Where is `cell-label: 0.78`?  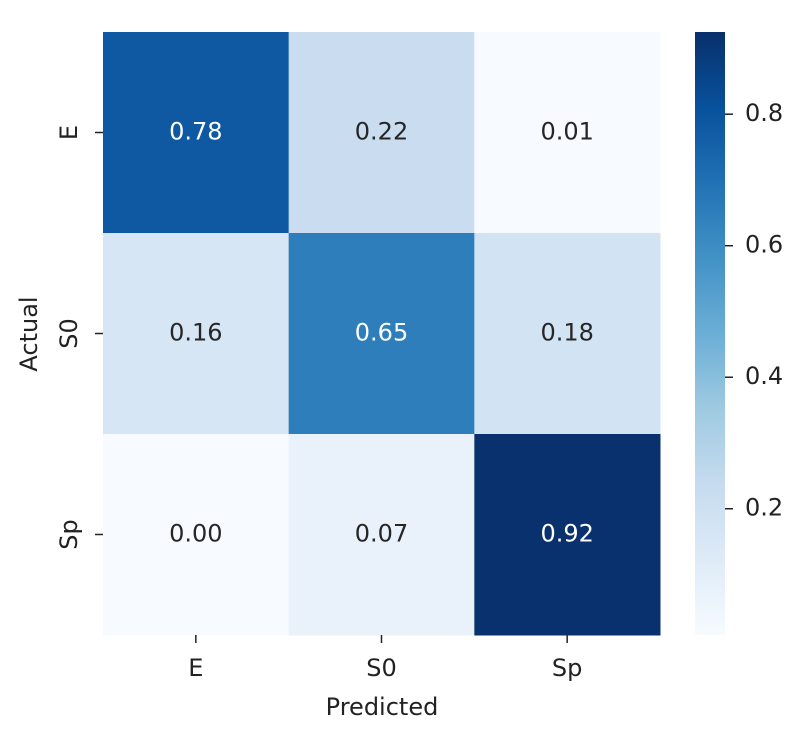 cell-label: 0.78 is located at coordinates (195, 132).